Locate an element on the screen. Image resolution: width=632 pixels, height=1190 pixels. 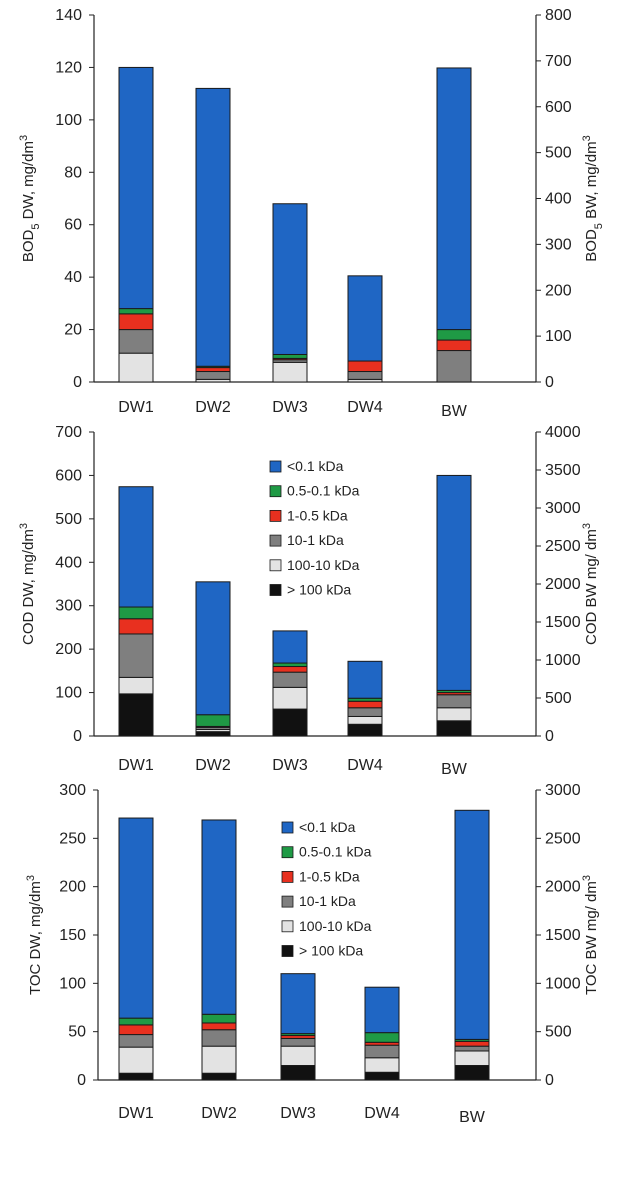
right-tick-label: 2000 is located at coordinates (563, 887).